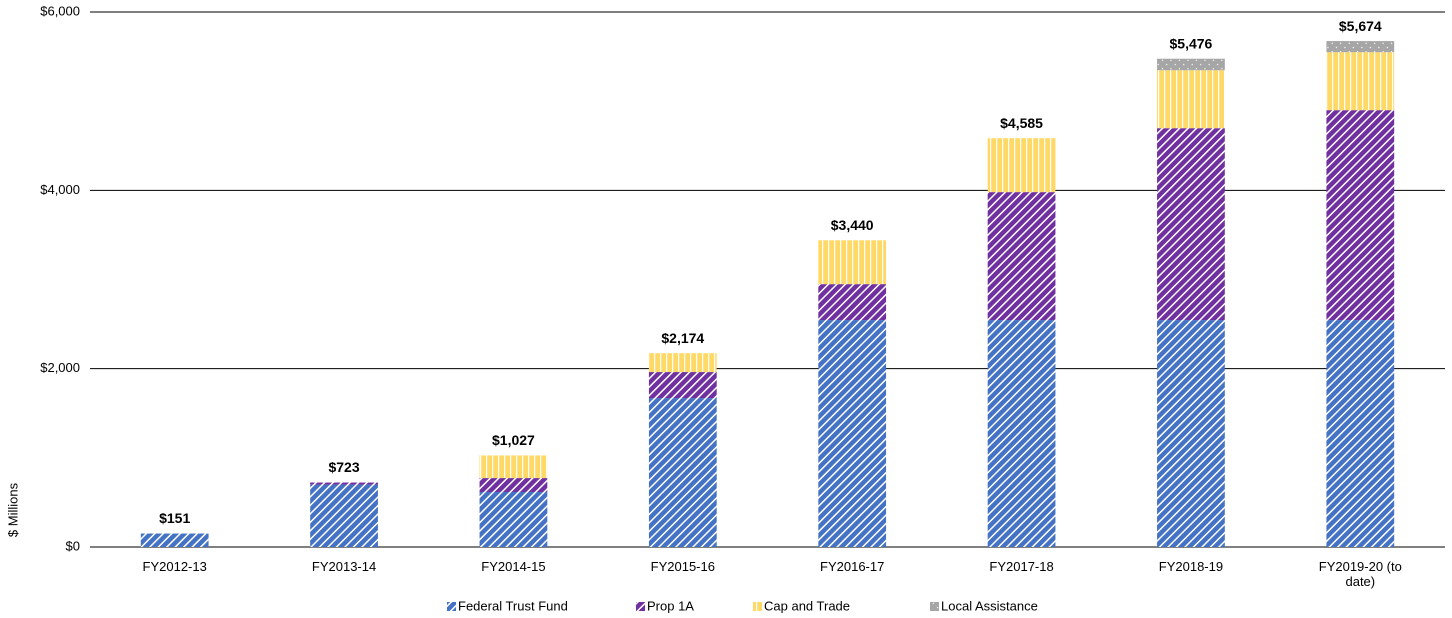 The width and height of the screenshot is (1452, 618). Describe the element at coordinates (852, 225) in the screenshot. I see `total-label: $3,440` at that location.